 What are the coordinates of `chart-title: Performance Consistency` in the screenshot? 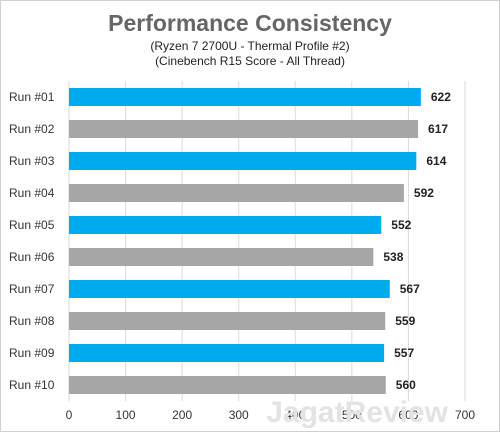 It's located at (250, 23).